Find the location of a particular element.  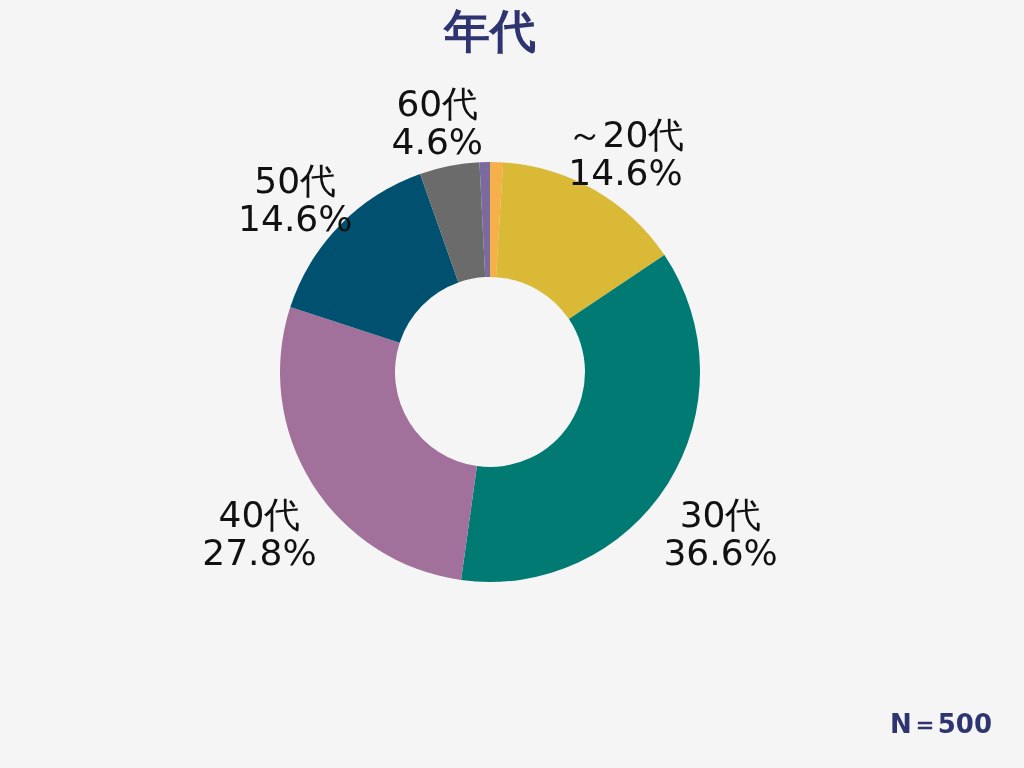

text: N＝500 is located at coordinates (940, 724).